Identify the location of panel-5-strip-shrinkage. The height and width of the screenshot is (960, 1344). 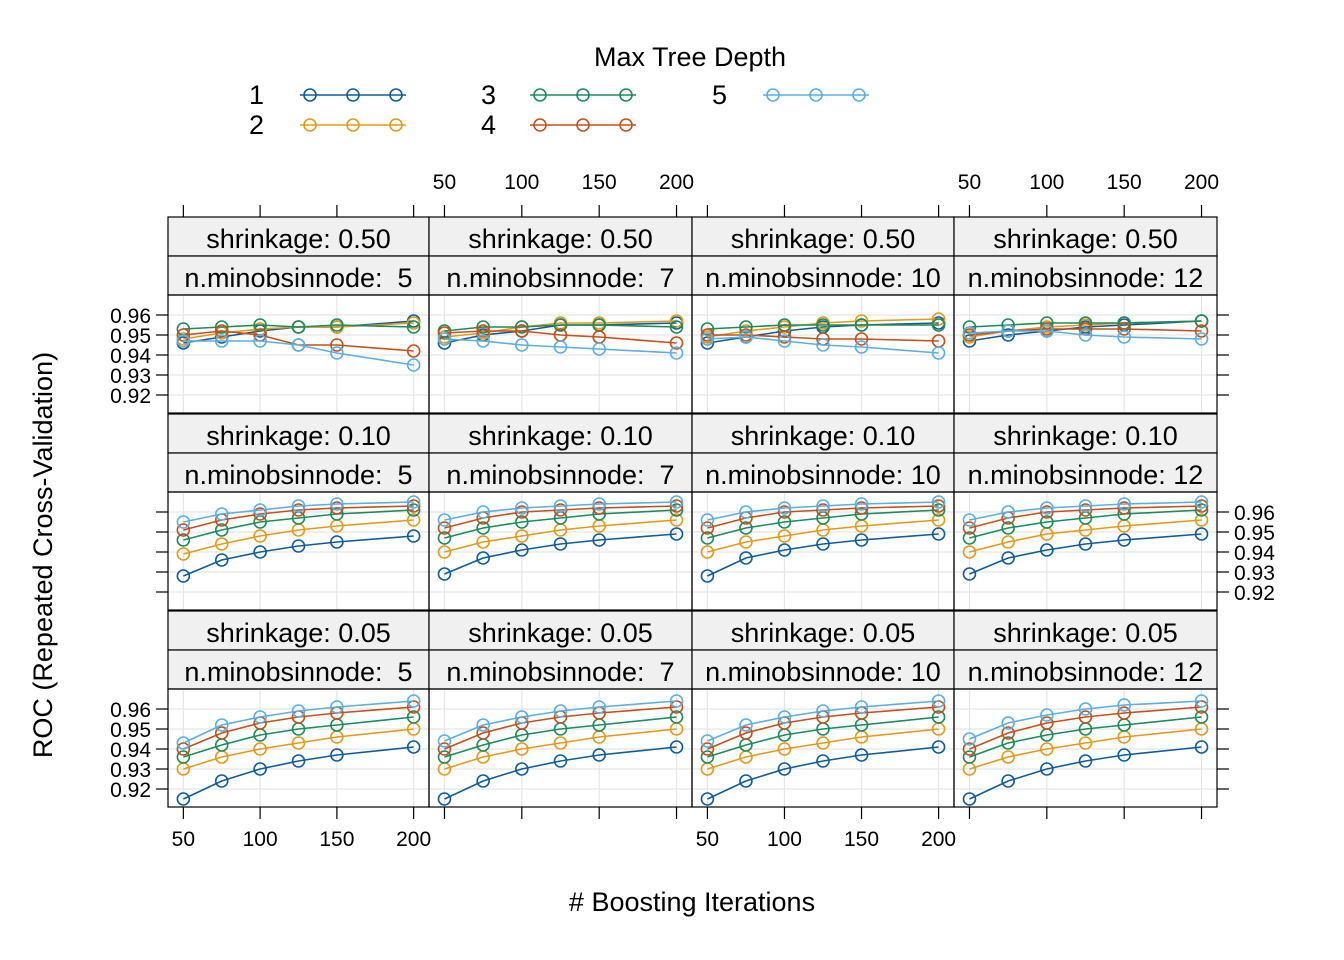
(298, 433).